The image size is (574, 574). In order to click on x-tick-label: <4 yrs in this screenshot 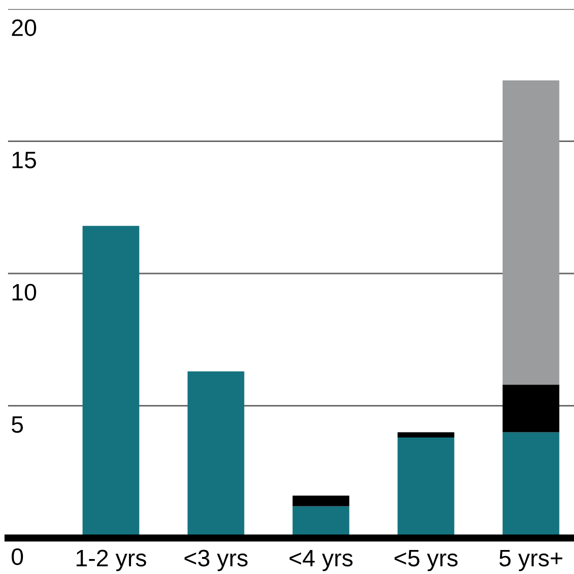, I will do `click(321, 561)`.